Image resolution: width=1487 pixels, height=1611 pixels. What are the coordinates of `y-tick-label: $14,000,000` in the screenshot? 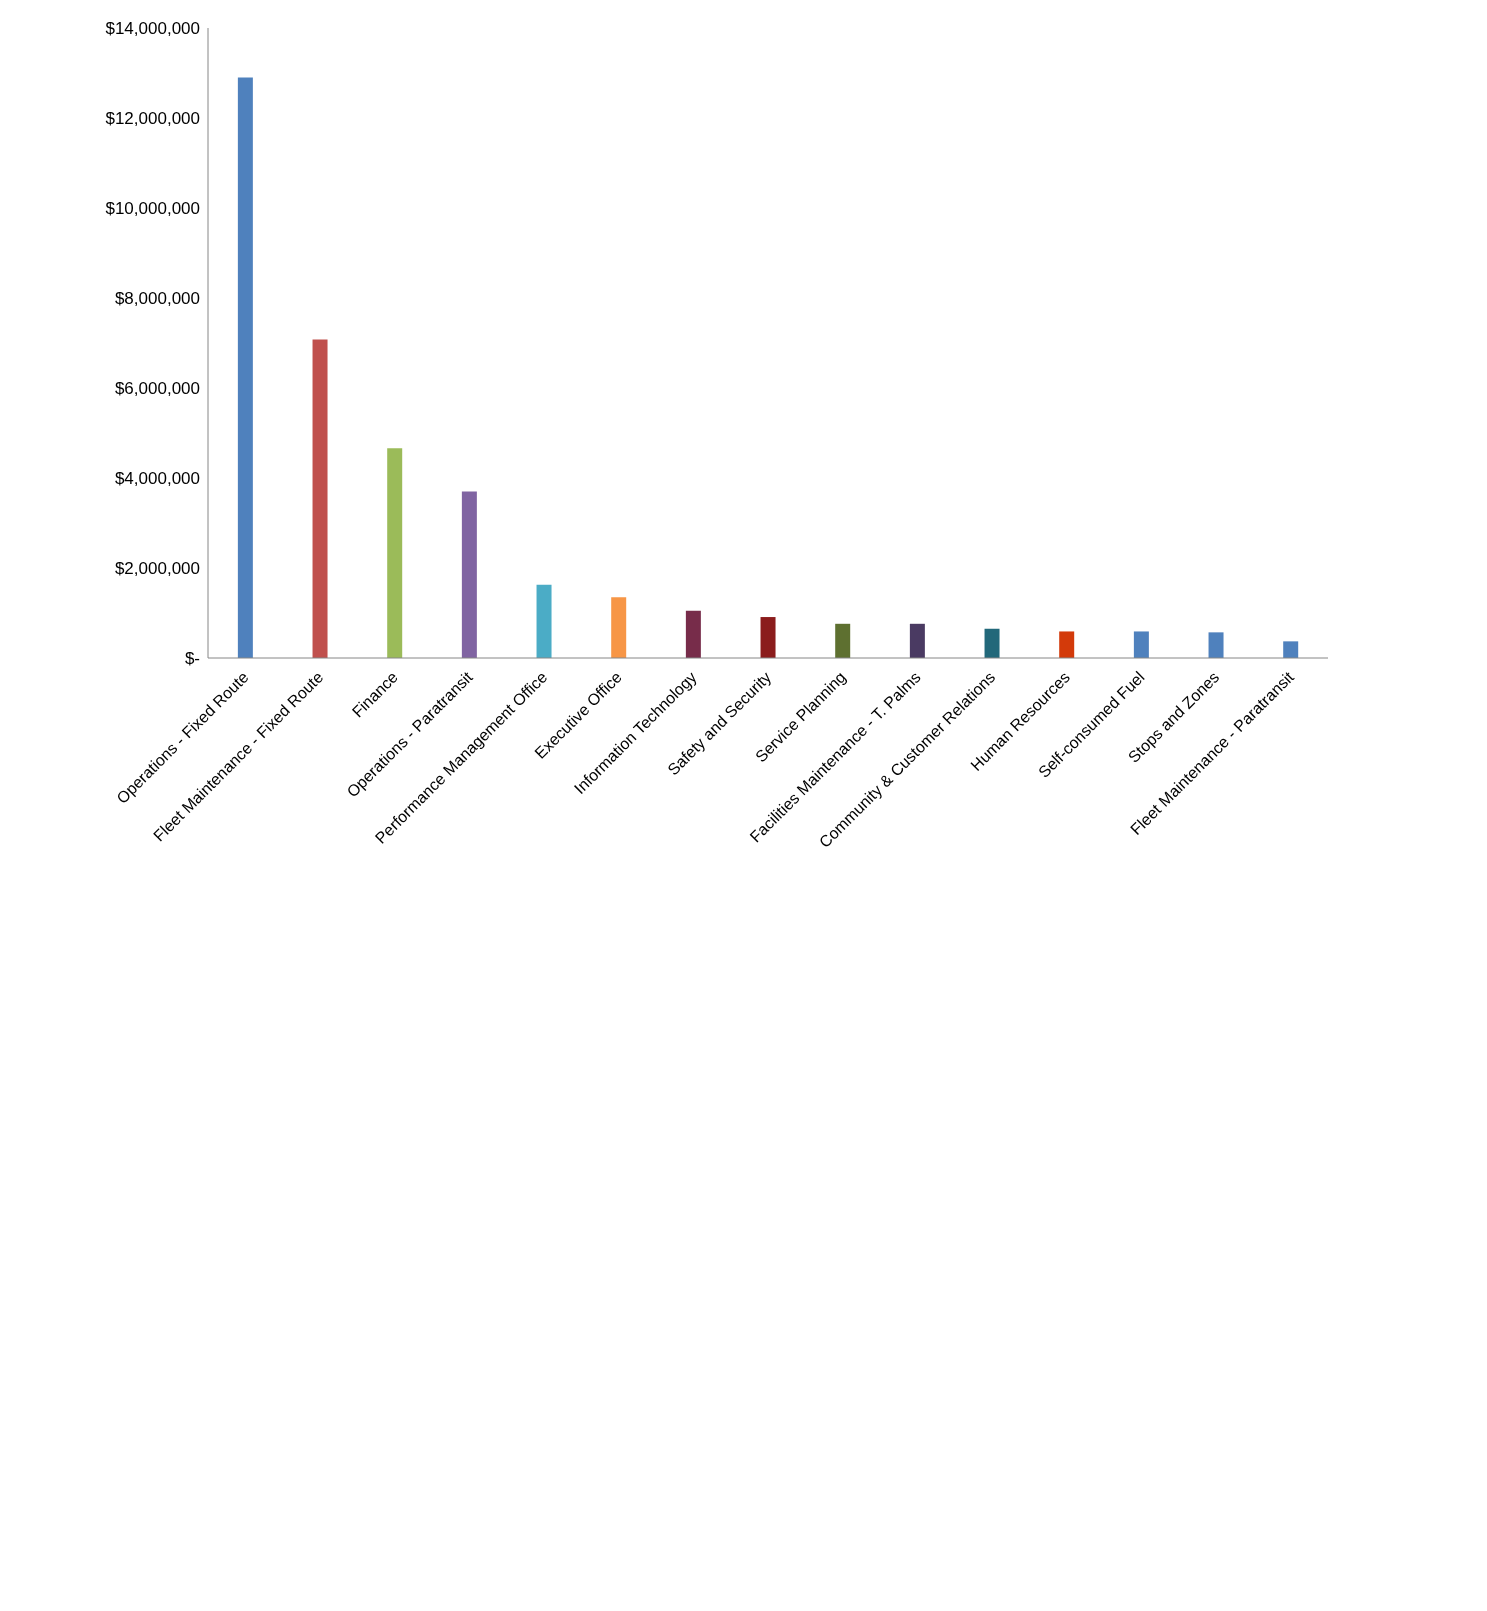 It's located at (152, 29).